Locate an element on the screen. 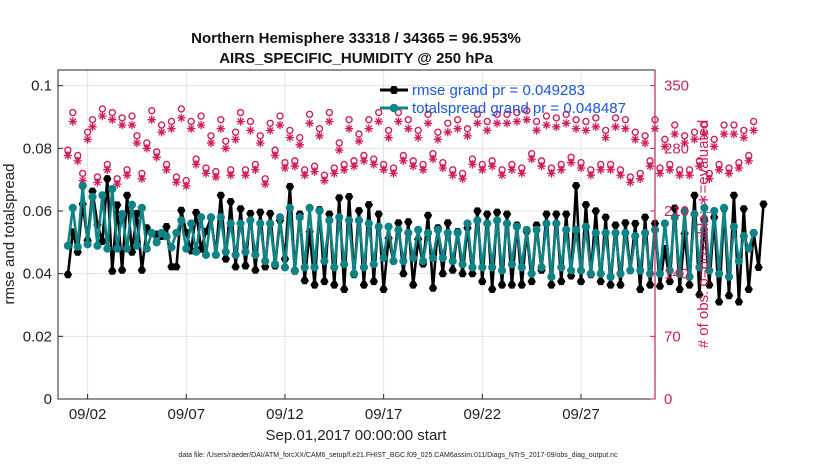 This screenshot has height=470, width=830. chart-title-line-2: AIRS_SPECIFIC_HUMIDITY @ 250 hPa is located at coordinates (356, 58).